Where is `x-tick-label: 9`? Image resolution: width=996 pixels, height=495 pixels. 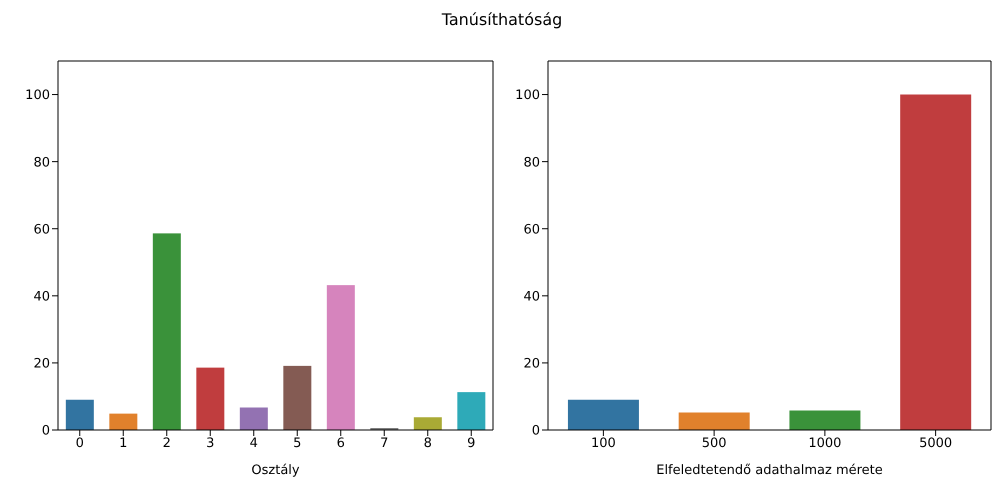 x-tick-label: 9 is located at coordinates (471, 444).